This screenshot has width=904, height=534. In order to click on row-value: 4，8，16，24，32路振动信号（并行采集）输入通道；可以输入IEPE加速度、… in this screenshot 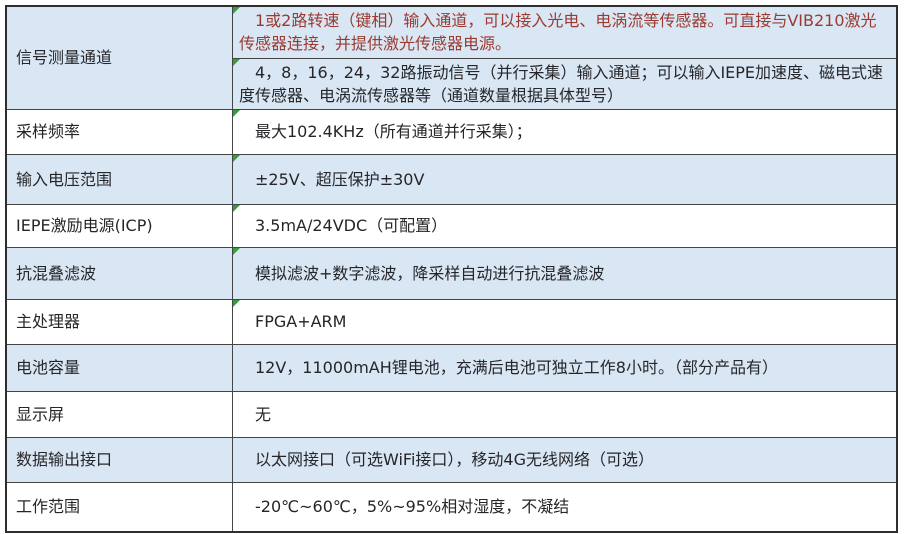, I will do `click(565, 83)`.